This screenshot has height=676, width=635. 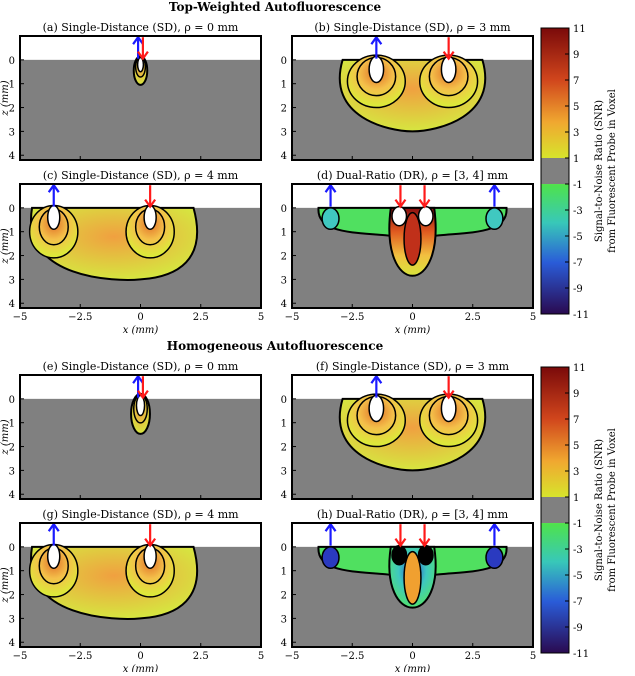 What do you see at coordinates (413, 175) in the screenshot?
I see `panel-title: (d) Dual-Ratio (DR), ρ = [3, 4] mm` at bounding box center [413, 175].